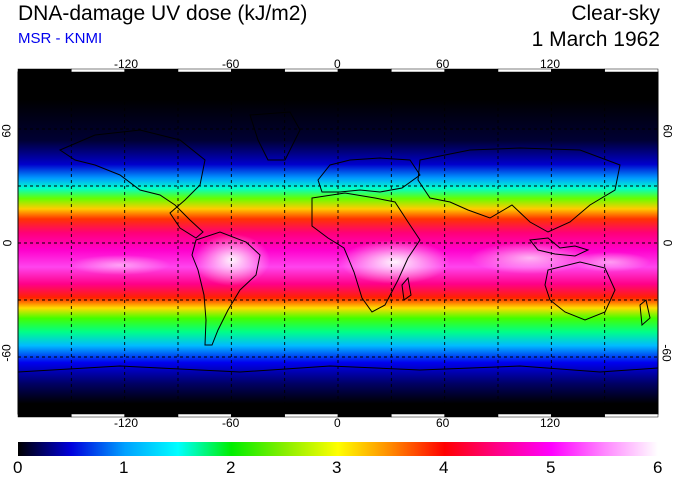 The image size is (678, 480). What do you see at coordinates (443, 64) in the screenshot?
I see `lon-tick-top: 60` at bounding box center [443, 64].